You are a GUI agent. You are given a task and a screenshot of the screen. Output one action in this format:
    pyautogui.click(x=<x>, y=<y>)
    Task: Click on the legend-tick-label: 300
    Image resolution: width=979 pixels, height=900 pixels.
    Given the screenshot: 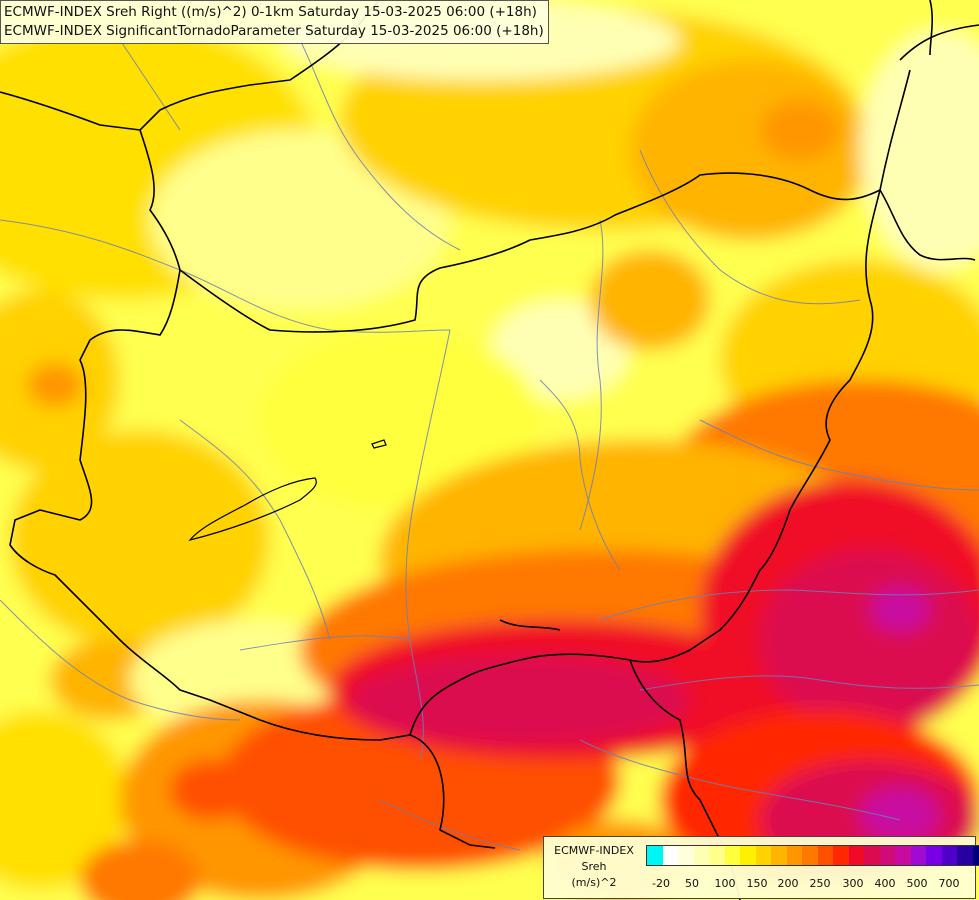 What is the action you would take?
    pyautogui.click(x=853, y=883)
    